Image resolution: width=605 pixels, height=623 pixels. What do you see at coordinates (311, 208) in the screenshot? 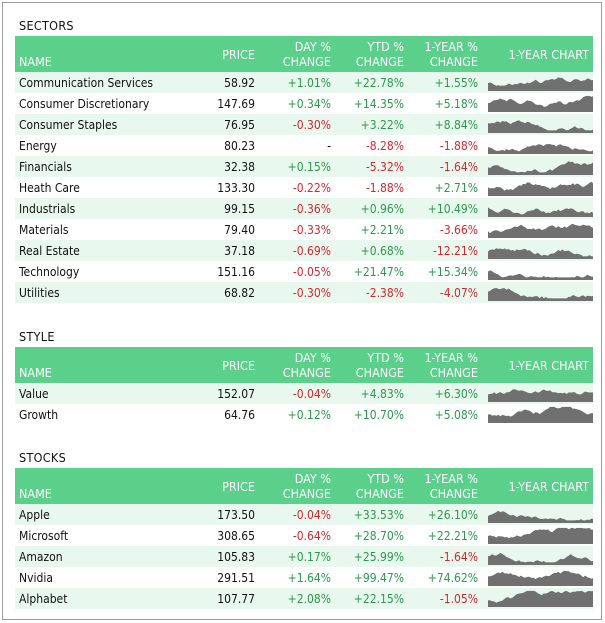
I see `row-day-change: -0.36%` at bounding box center [311, 208].